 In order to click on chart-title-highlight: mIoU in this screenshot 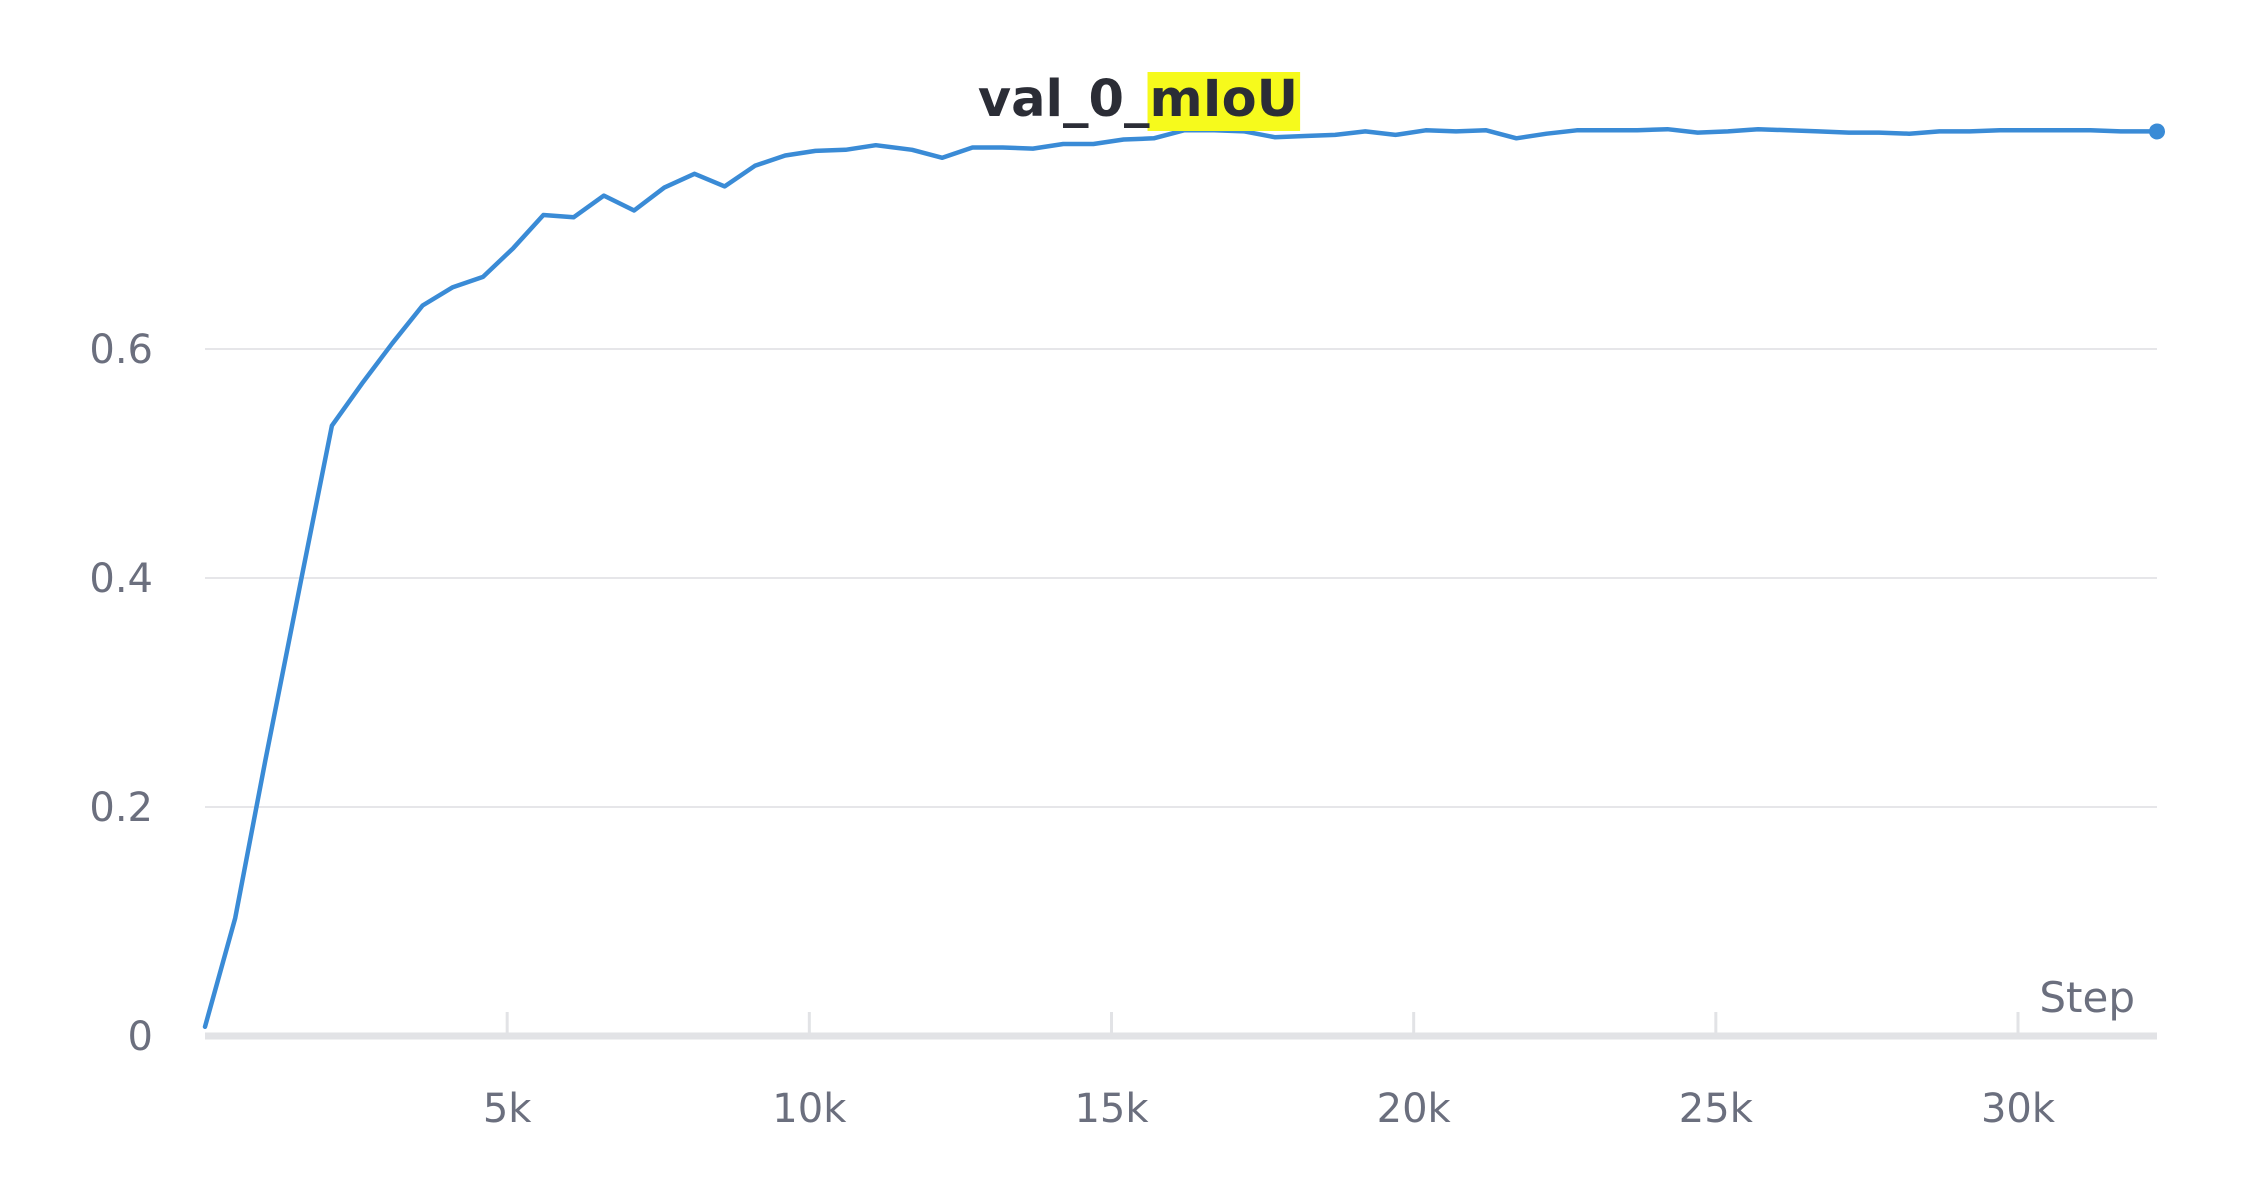, I will do `click(1224, 99)`.